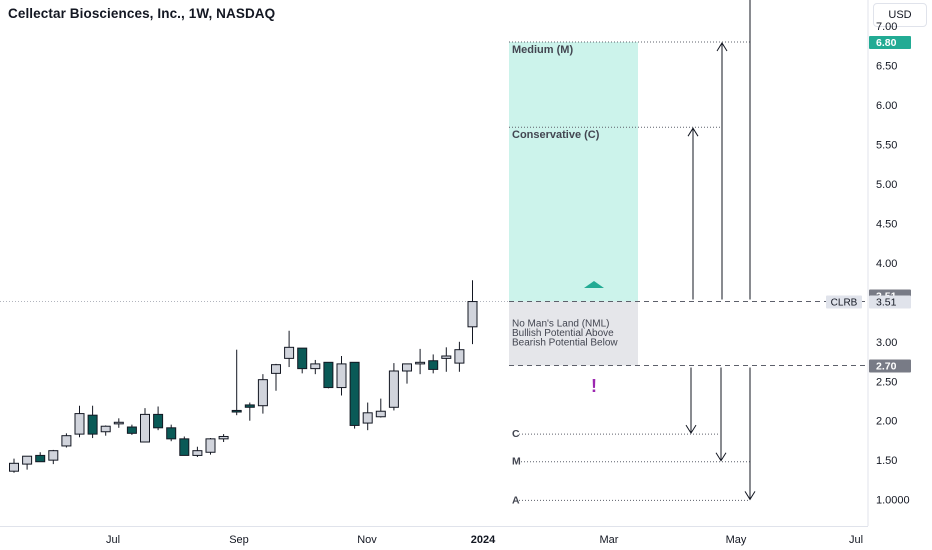 This screenshot has height=550, width=932. I want to click on bullish-marker-icon, so click(594, 284).